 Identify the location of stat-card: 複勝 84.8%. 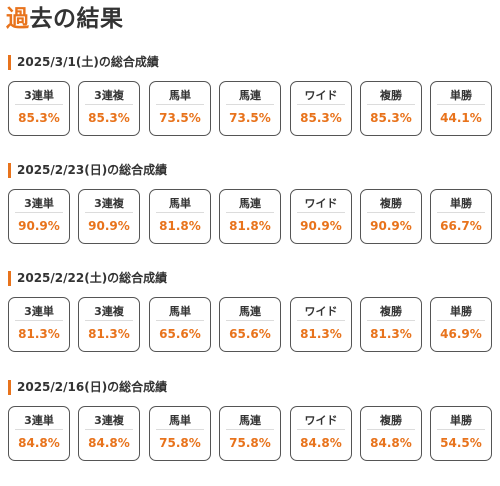
(391, 433).